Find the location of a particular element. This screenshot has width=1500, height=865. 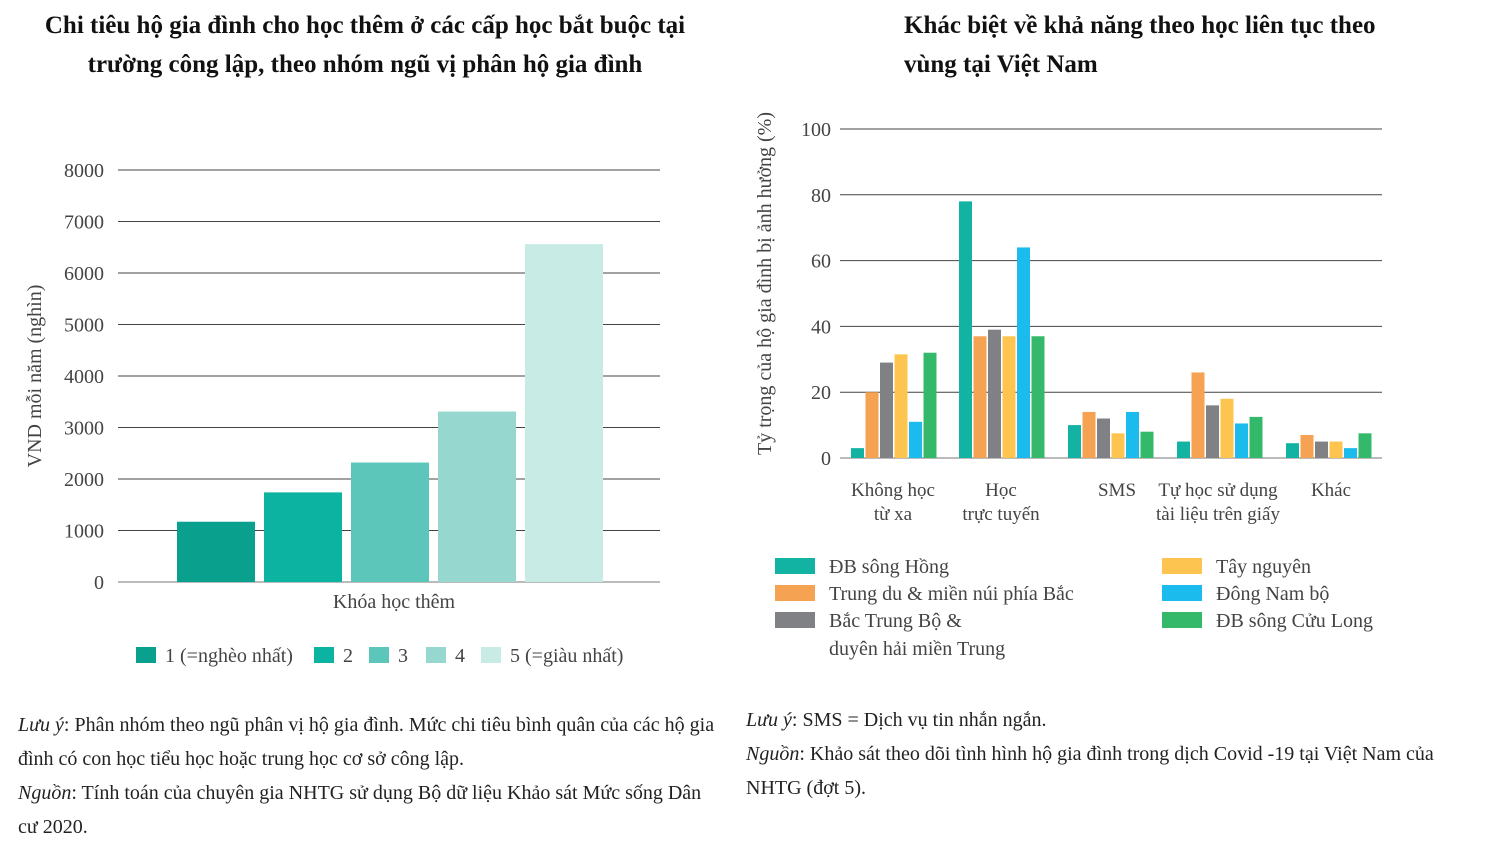

x-tick-label: SMS is located at coordinates (1117, 490).